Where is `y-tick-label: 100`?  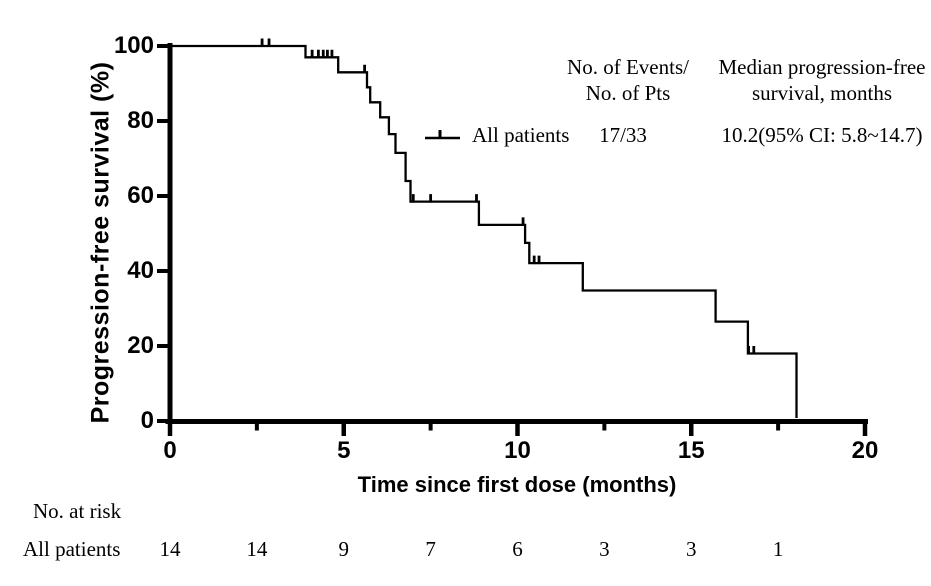 y-tick-label: 100 is located at coordinates (133, 45).